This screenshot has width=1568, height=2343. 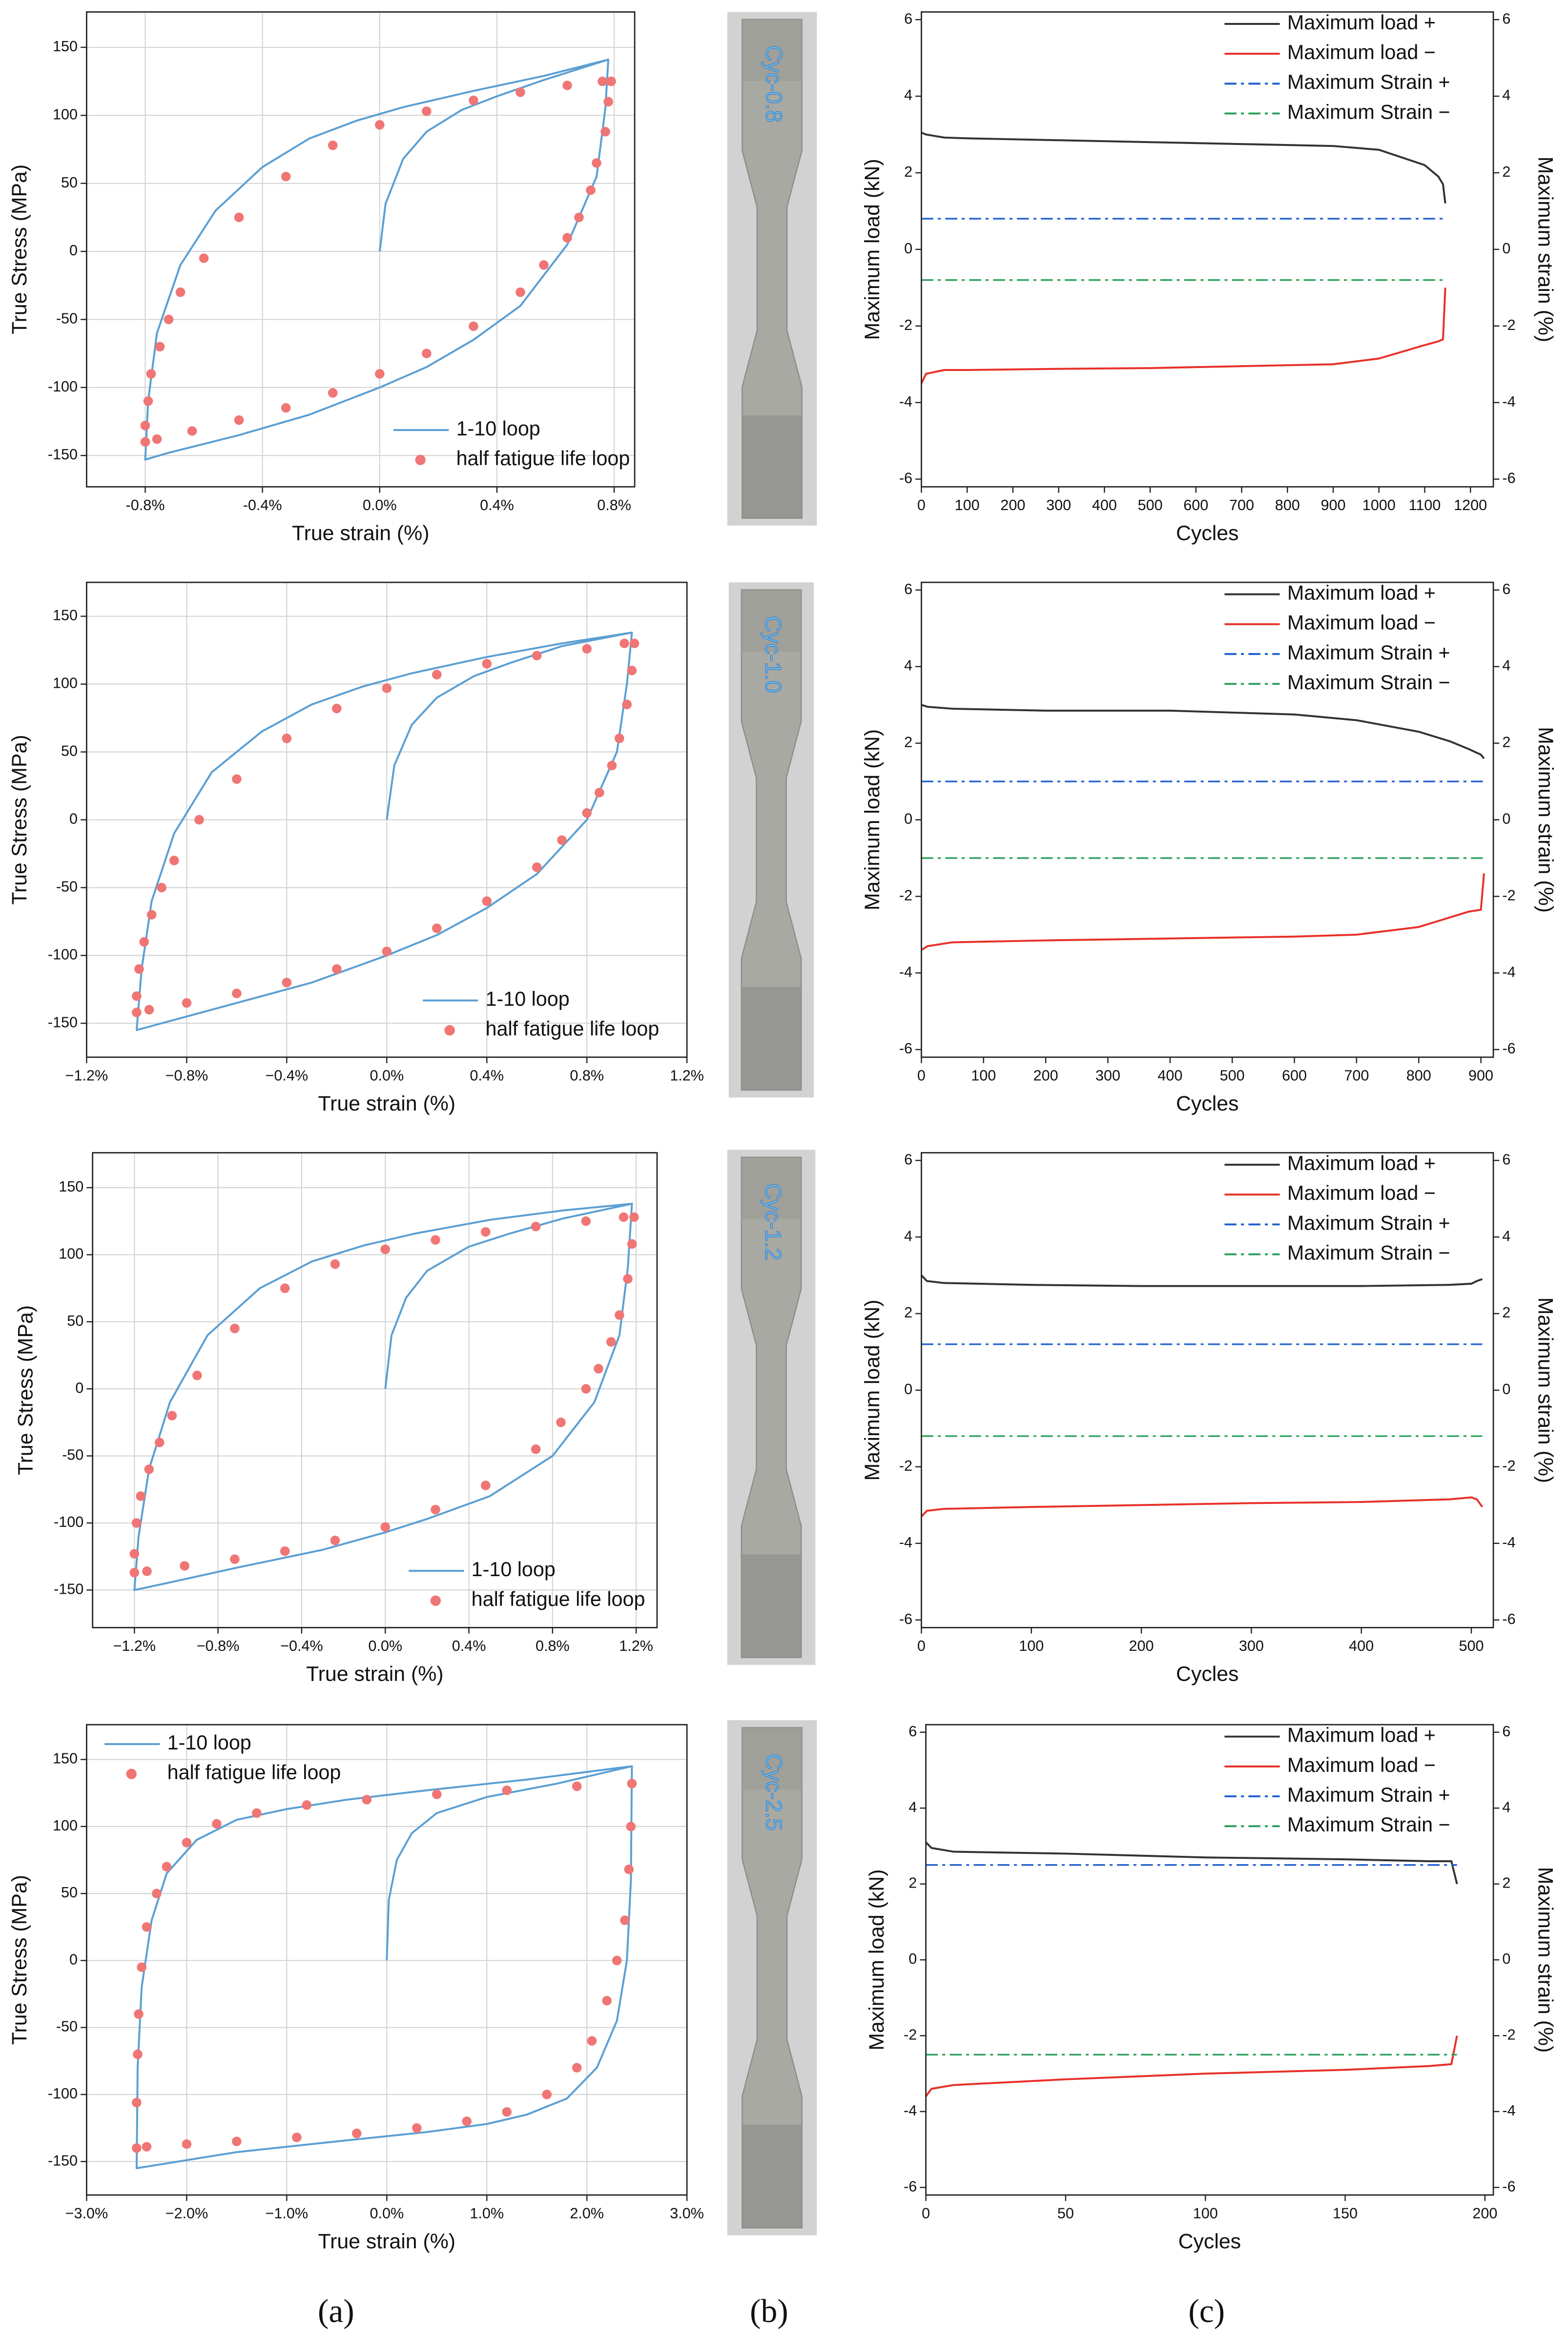 I want to click on y-tick-label: -50, so click(x=72, y=1455).